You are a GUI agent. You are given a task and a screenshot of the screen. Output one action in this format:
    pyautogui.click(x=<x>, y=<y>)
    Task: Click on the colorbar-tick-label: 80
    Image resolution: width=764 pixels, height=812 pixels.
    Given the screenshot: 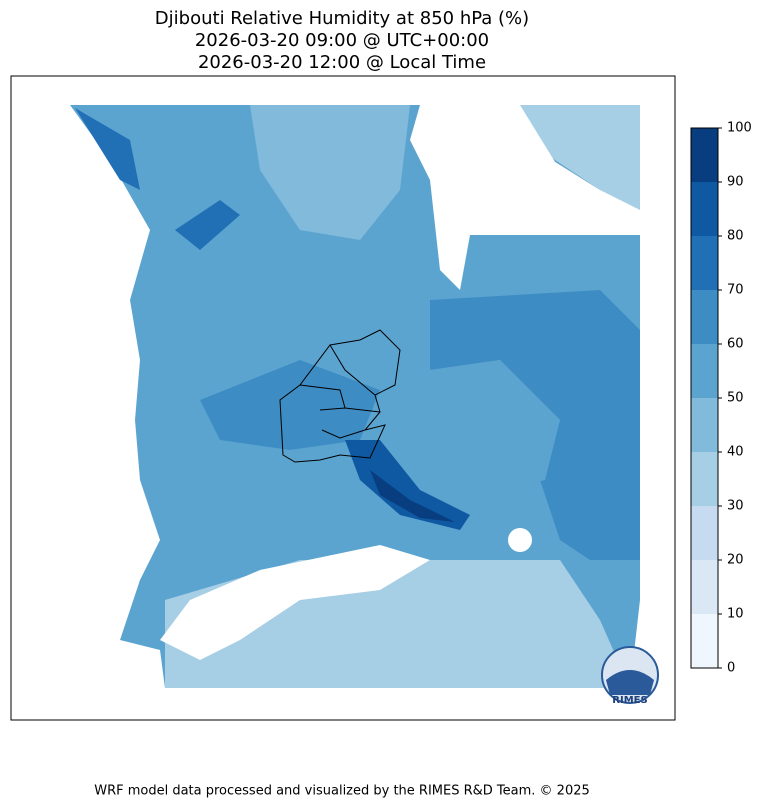 What is the action you would take?
    pyautogui.click(x=735, y=236)
    